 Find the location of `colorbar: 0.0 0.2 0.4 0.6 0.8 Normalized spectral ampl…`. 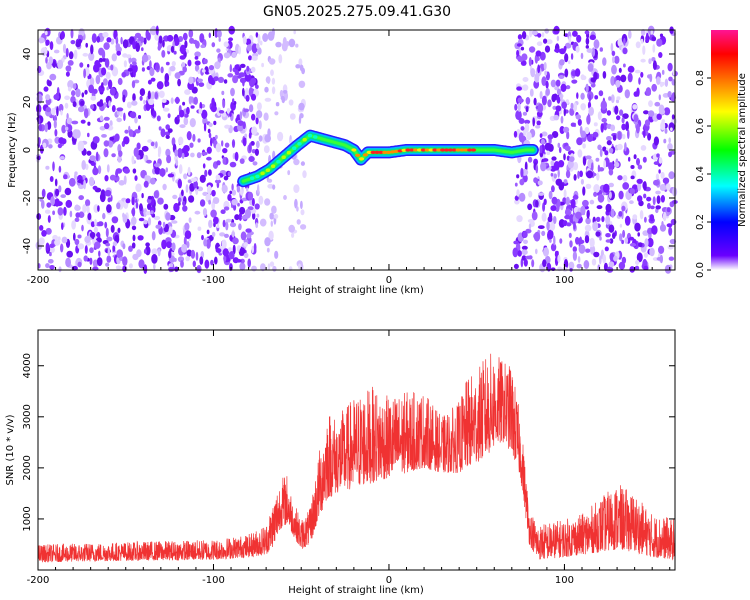

colorbar: 0.0 0.2 0.4 0.6 0.8 Normalized spectral ampl… is located at coordinates (721, 154).